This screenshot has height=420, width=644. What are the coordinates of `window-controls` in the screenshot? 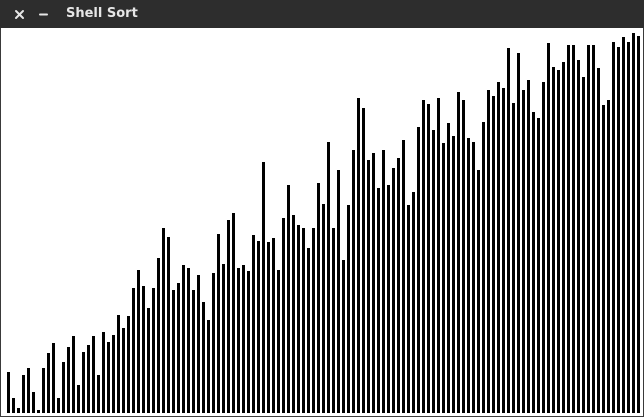 It's located at (31, 14).